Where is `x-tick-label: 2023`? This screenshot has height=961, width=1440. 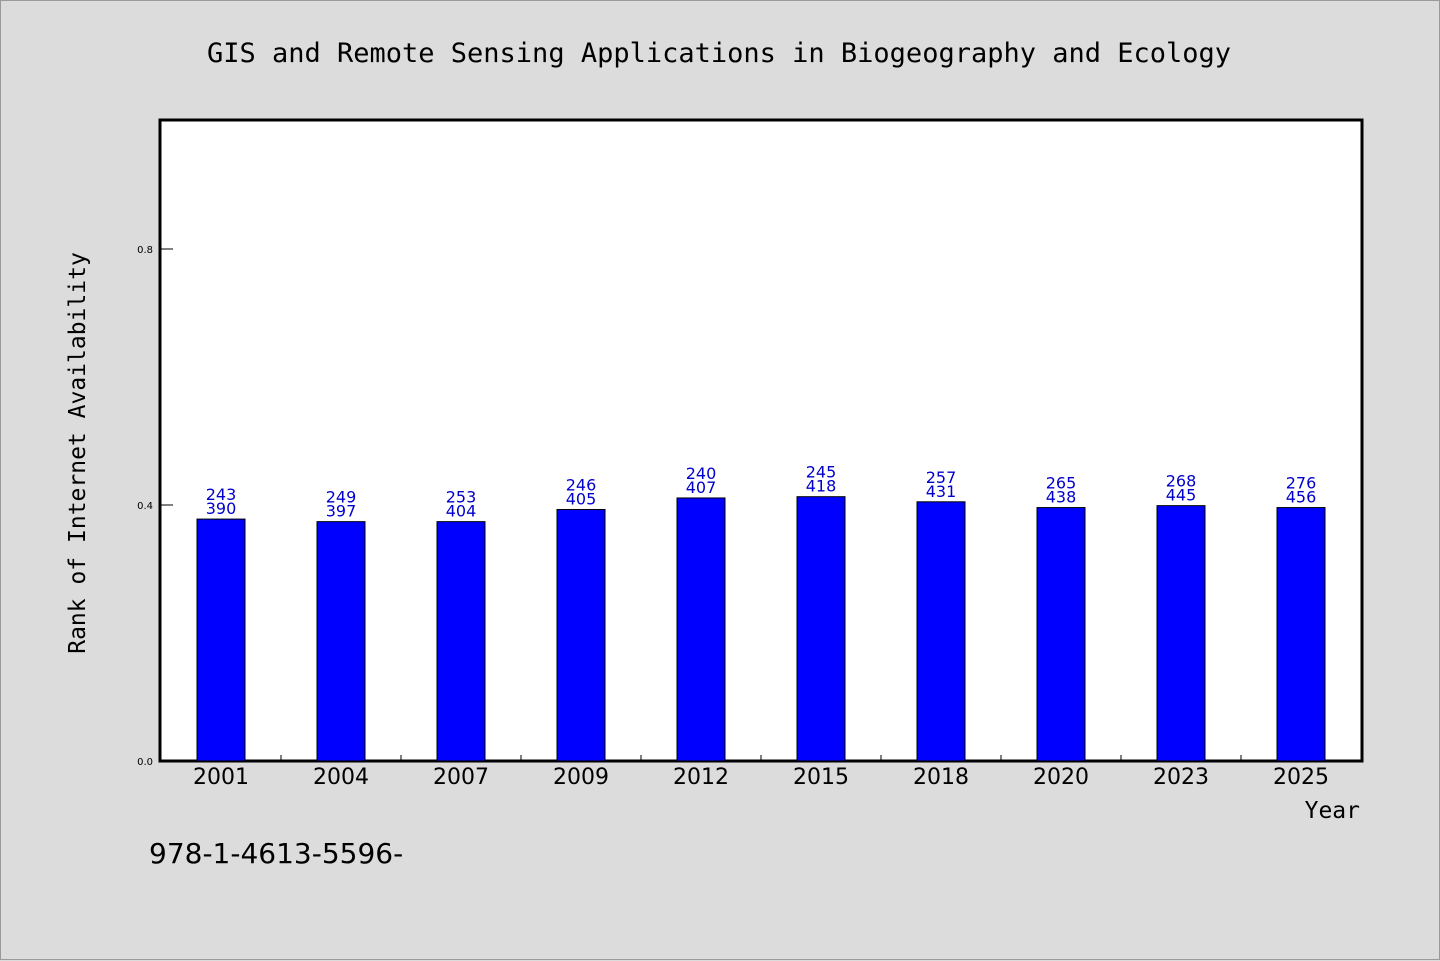 x-tick-label: 2023 is located at coordinates (1181, 777).